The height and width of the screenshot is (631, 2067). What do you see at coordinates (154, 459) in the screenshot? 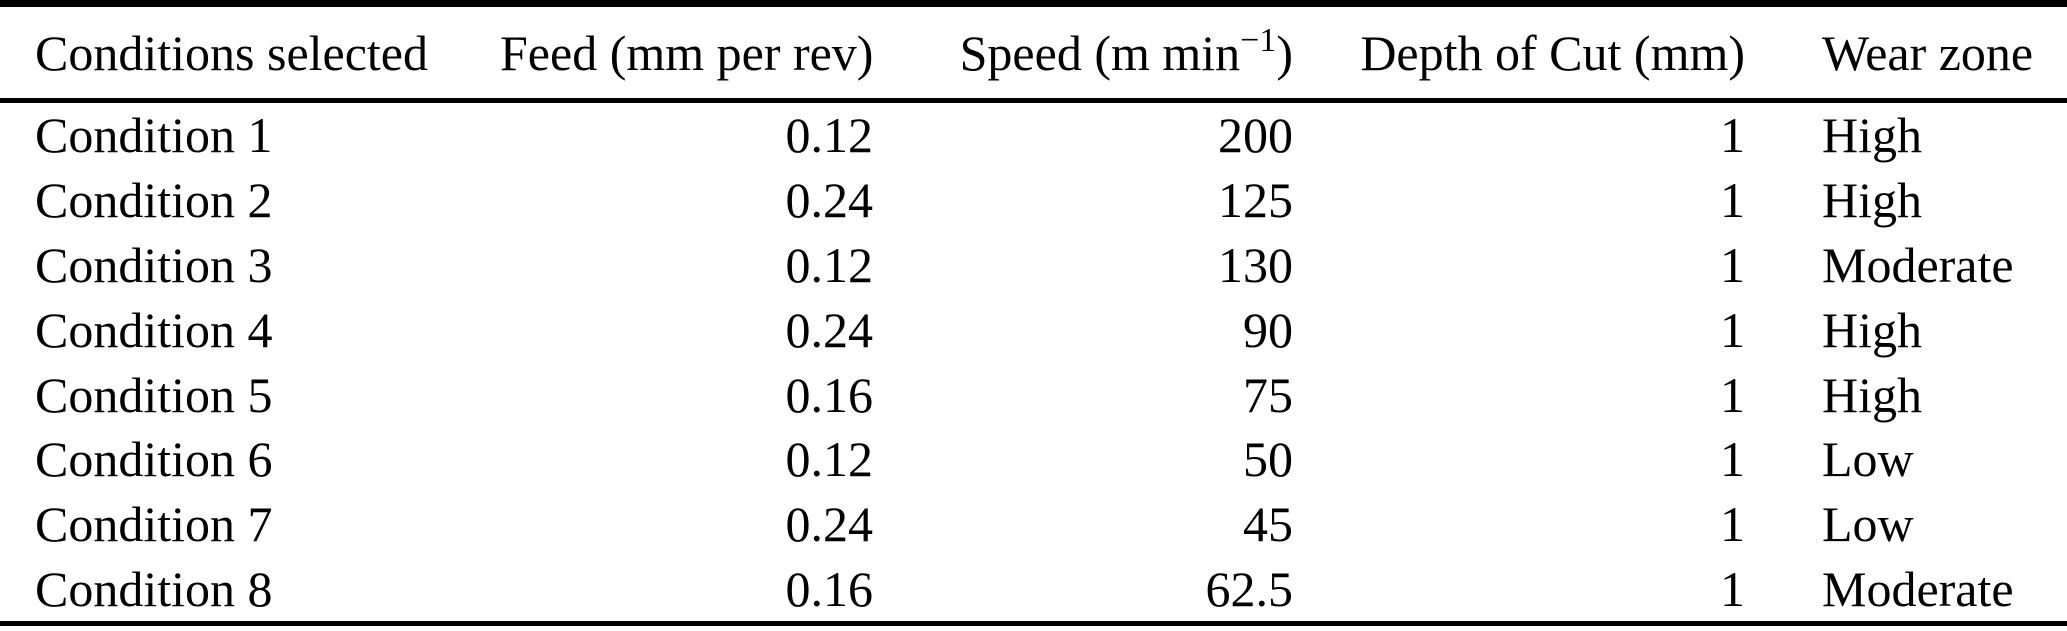
I see `cell-condition: Condition 6` at bounding box center [154, 459].